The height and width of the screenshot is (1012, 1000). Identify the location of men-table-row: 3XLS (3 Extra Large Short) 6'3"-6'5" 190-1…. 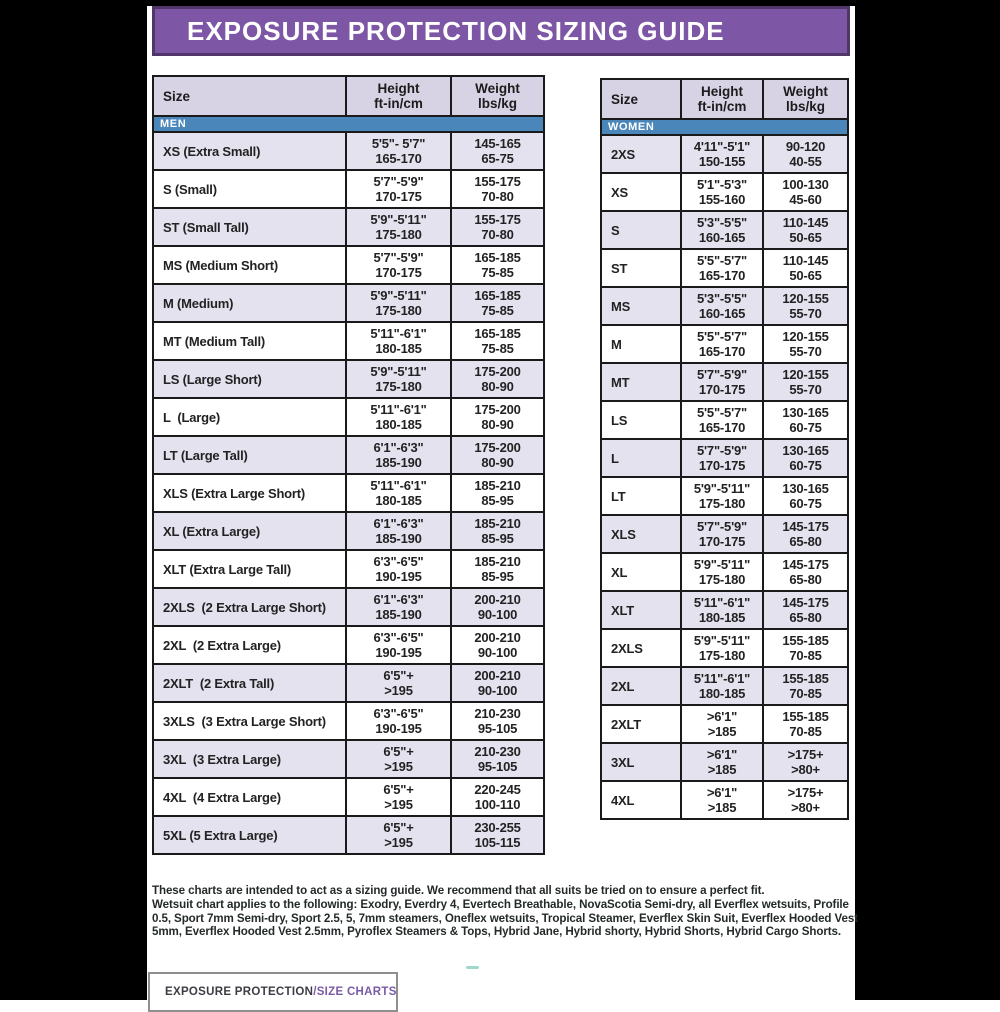
(348, 721).